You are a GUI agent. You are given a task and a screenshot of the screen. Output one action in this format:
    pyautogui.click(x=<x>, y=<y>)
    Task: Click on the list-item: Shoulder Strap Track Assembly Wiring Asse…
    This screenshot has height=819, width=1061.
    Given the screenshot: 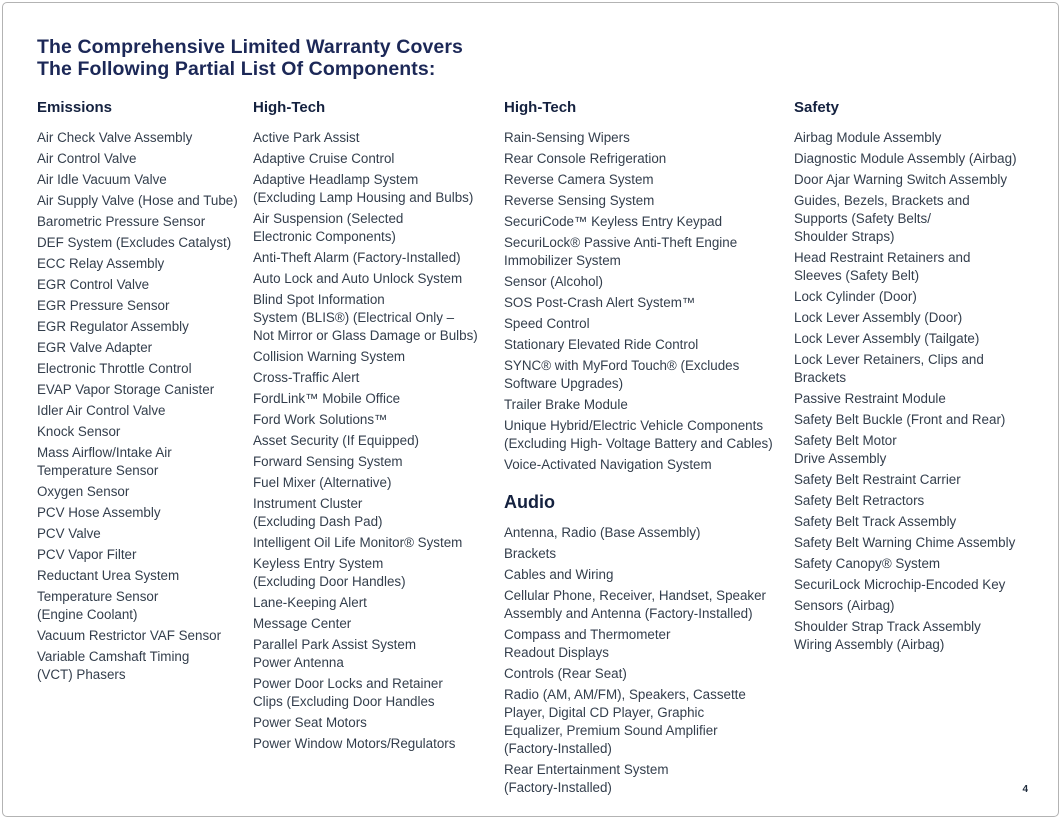 What is the action you would take?
    pyautogui.click(x=887, y=635)
    